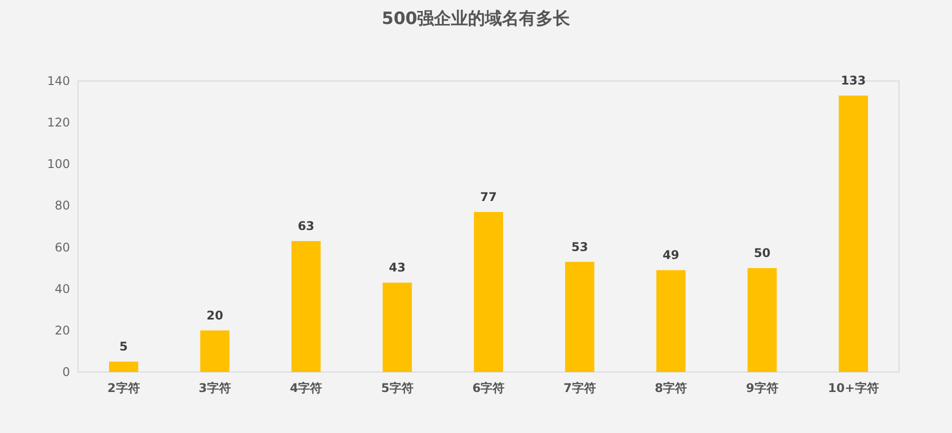 Image resolution: width=952 pixels, height=433 pixels. What do you see at coordinates (579, 247) in the screenshot?
I see `data-label: 53` at bounding box center [579, 247].